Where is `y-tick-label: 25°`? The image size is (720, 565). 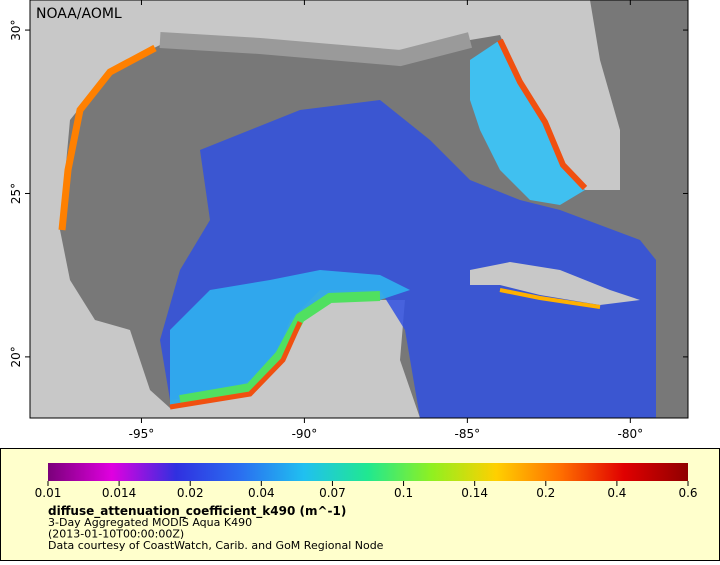 y-tick-label: 25° is located at coordinates (16, 193).